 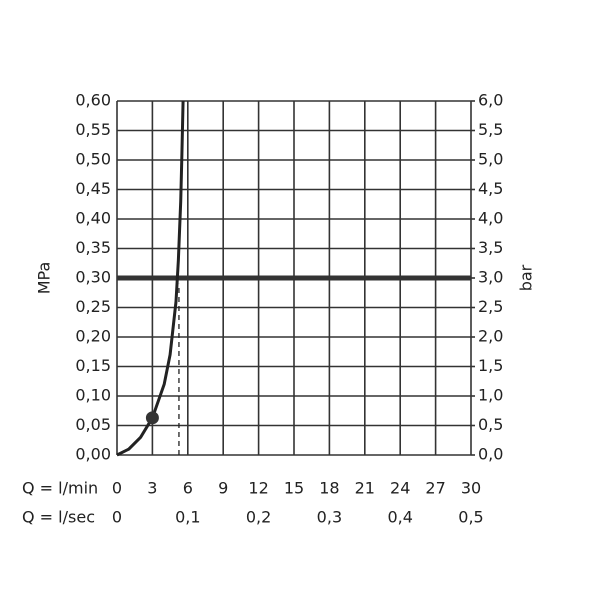 I want to click on y-axis-label: MPa, so click(x=44, y=278).